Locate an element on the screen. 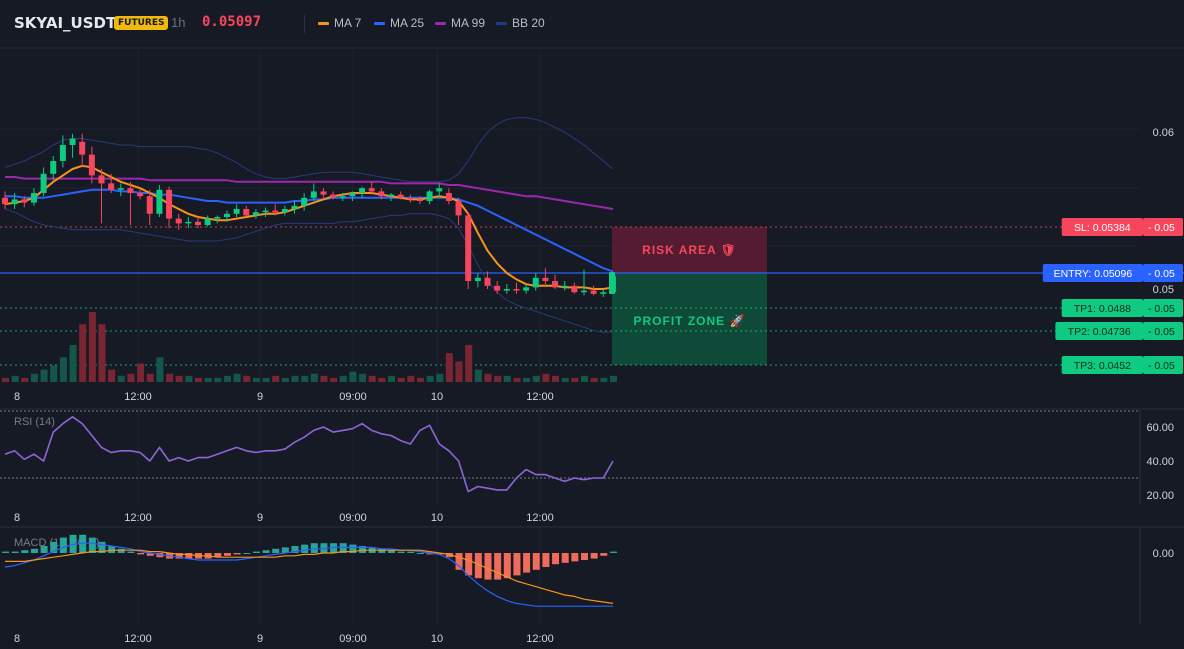 This screenshot has height=649, width=1184. sl-tag-bg is located at coordinates (1102, 227).